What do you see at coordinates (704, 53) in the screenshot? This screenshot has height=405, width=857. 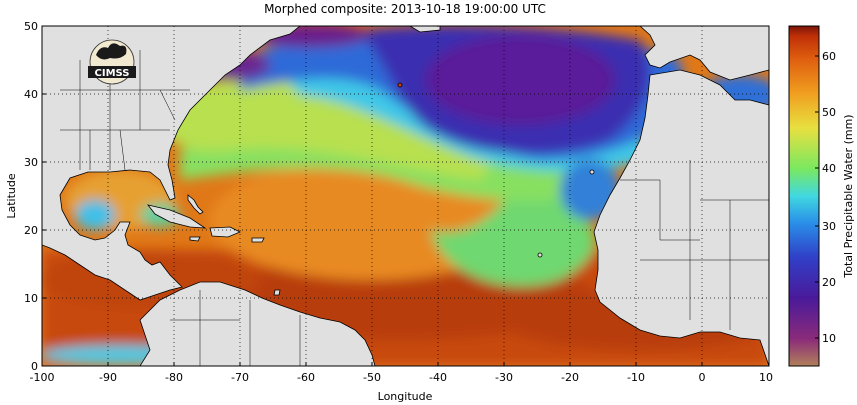 I see `europe` at bounding box center [704, 53].